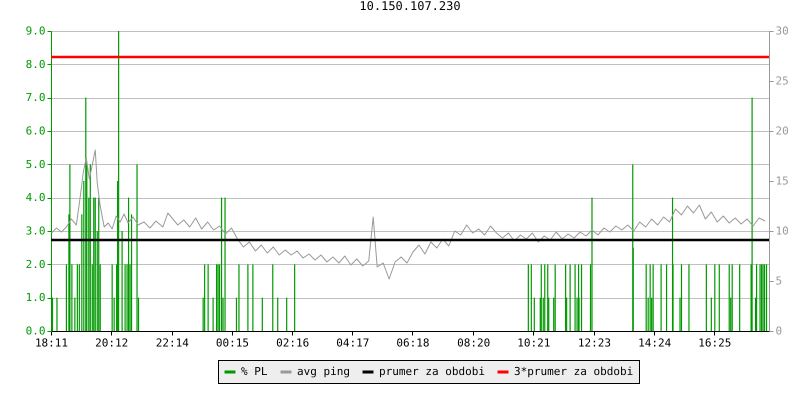 The height and width of the screenshot is (400, 800). Describe the element at coordinates (293, 343) in the screenshot. I see `x-tick-label: 02:16` at that location.